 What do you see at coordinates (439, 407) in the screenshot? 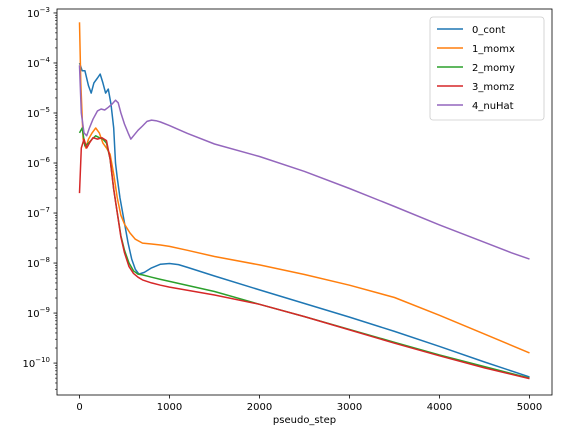
I see `x-tick-label: 4000` at bounding box center [439, 407].